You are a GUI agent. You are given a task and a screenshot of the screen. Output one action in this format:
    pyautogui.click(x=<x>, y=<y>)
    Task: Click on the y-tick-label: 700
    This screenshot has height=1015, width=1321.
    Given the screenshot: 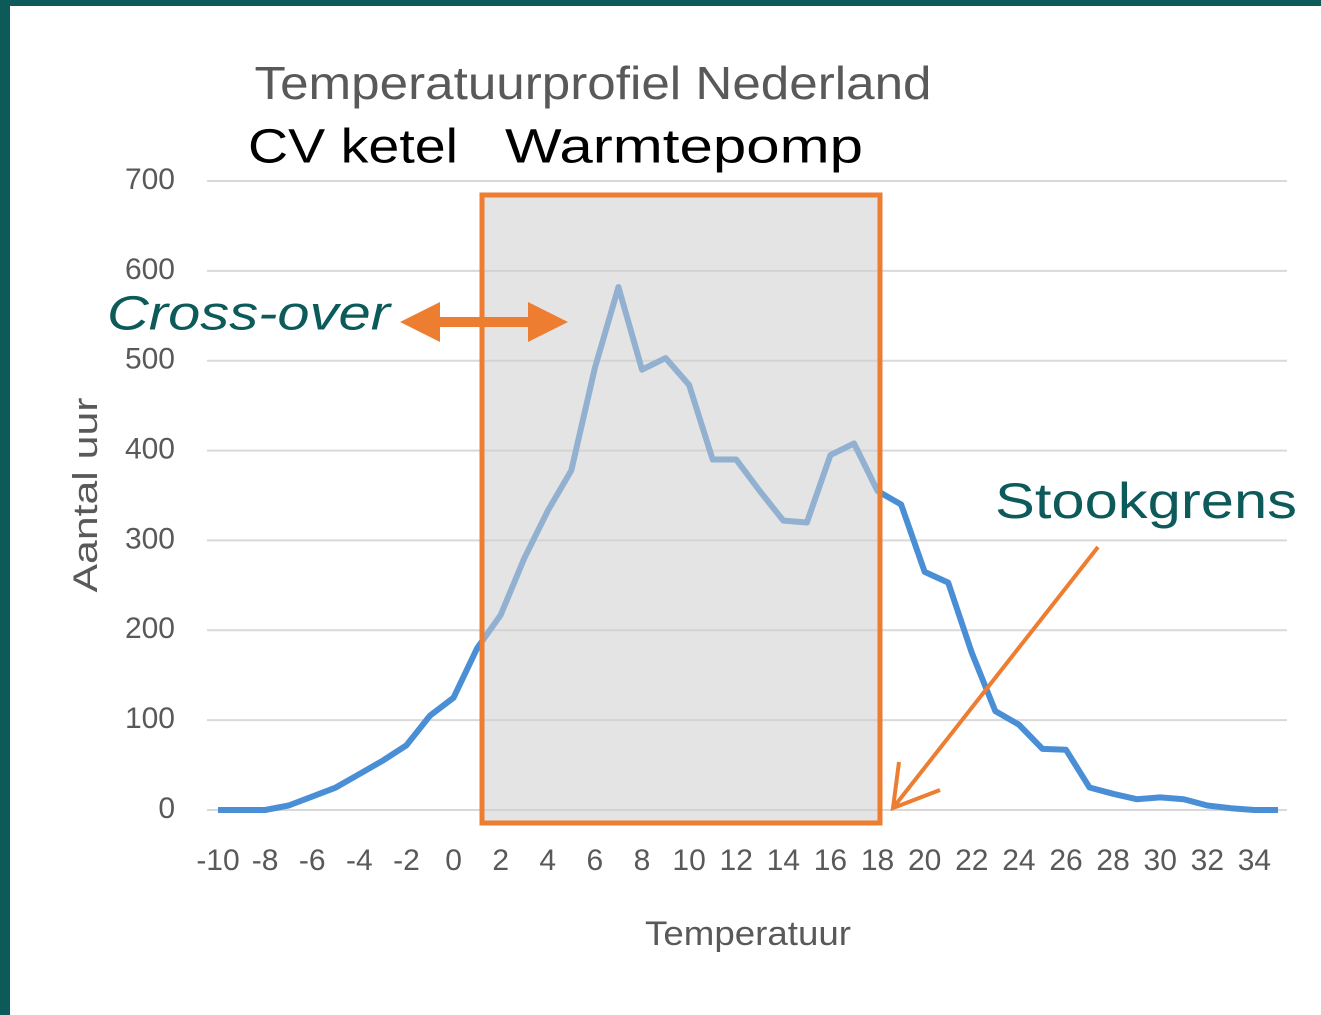 What is the action you would take?
    pyautogui.click(x=150, y=179)
    